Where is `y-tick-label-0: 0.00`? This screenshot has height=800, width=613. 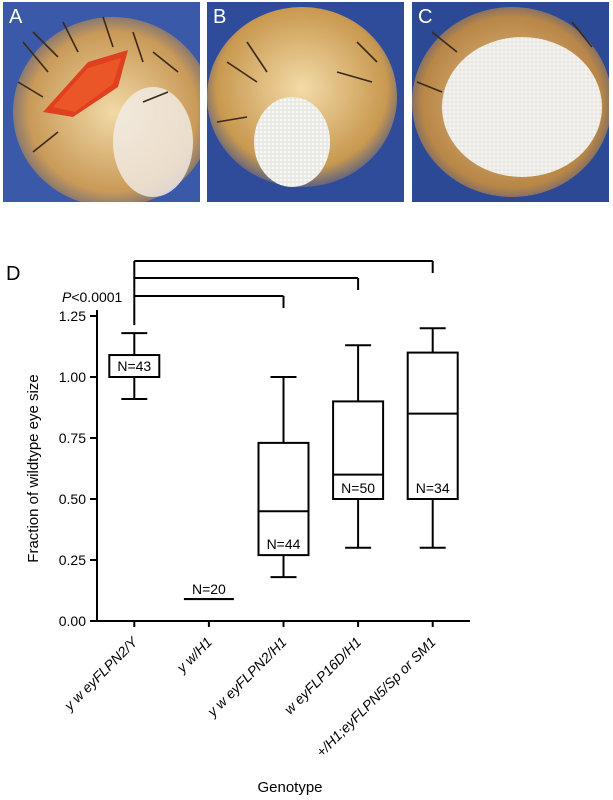
y-tick-label-0: 0.00 is located at coordinates (72, 621).